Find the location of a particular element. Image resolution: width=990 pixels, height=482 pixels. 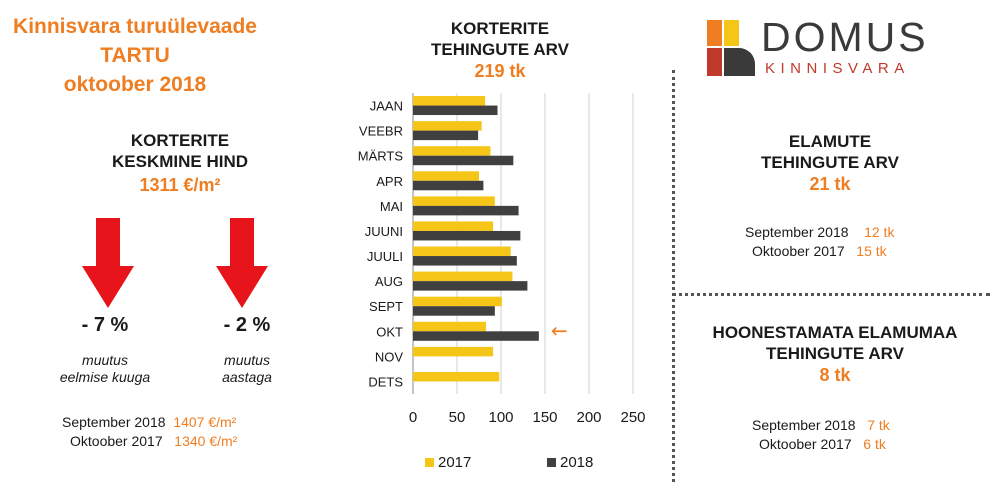

price-compare-row: Oktoober 2017 1340 €/m² is located at coordinates (153, 441).